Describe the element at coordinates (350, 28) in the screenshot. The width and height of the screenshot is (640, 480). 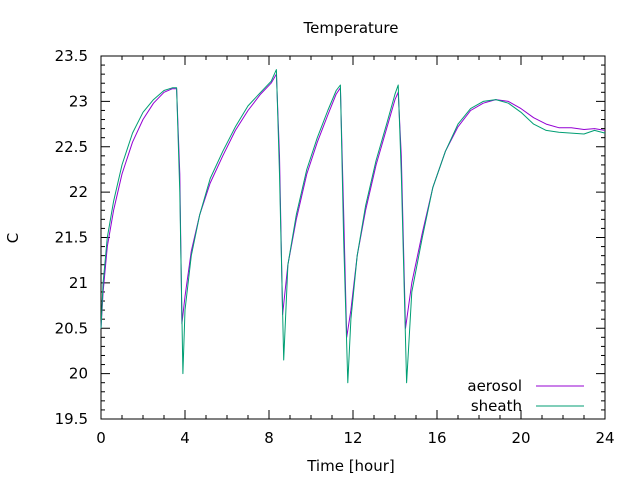
I see `chart-title: Temperature` at that location.